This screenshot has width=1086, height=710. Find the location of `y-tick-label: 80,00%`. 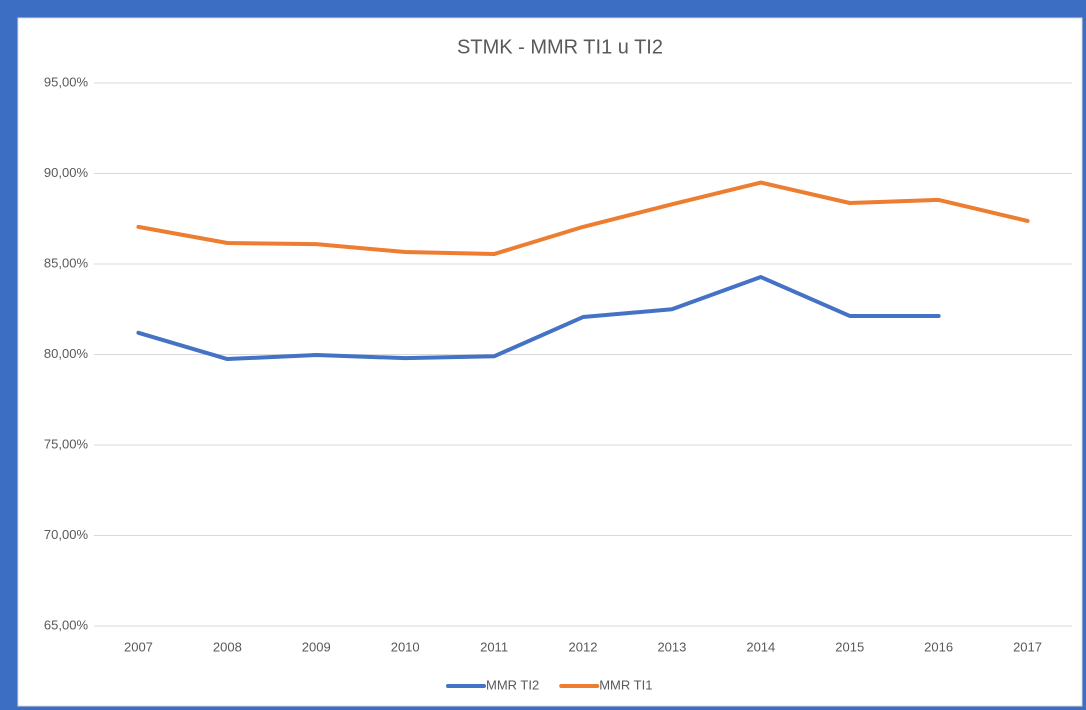

y-tick-label: 80,00% is located at coordinates (66, 353).